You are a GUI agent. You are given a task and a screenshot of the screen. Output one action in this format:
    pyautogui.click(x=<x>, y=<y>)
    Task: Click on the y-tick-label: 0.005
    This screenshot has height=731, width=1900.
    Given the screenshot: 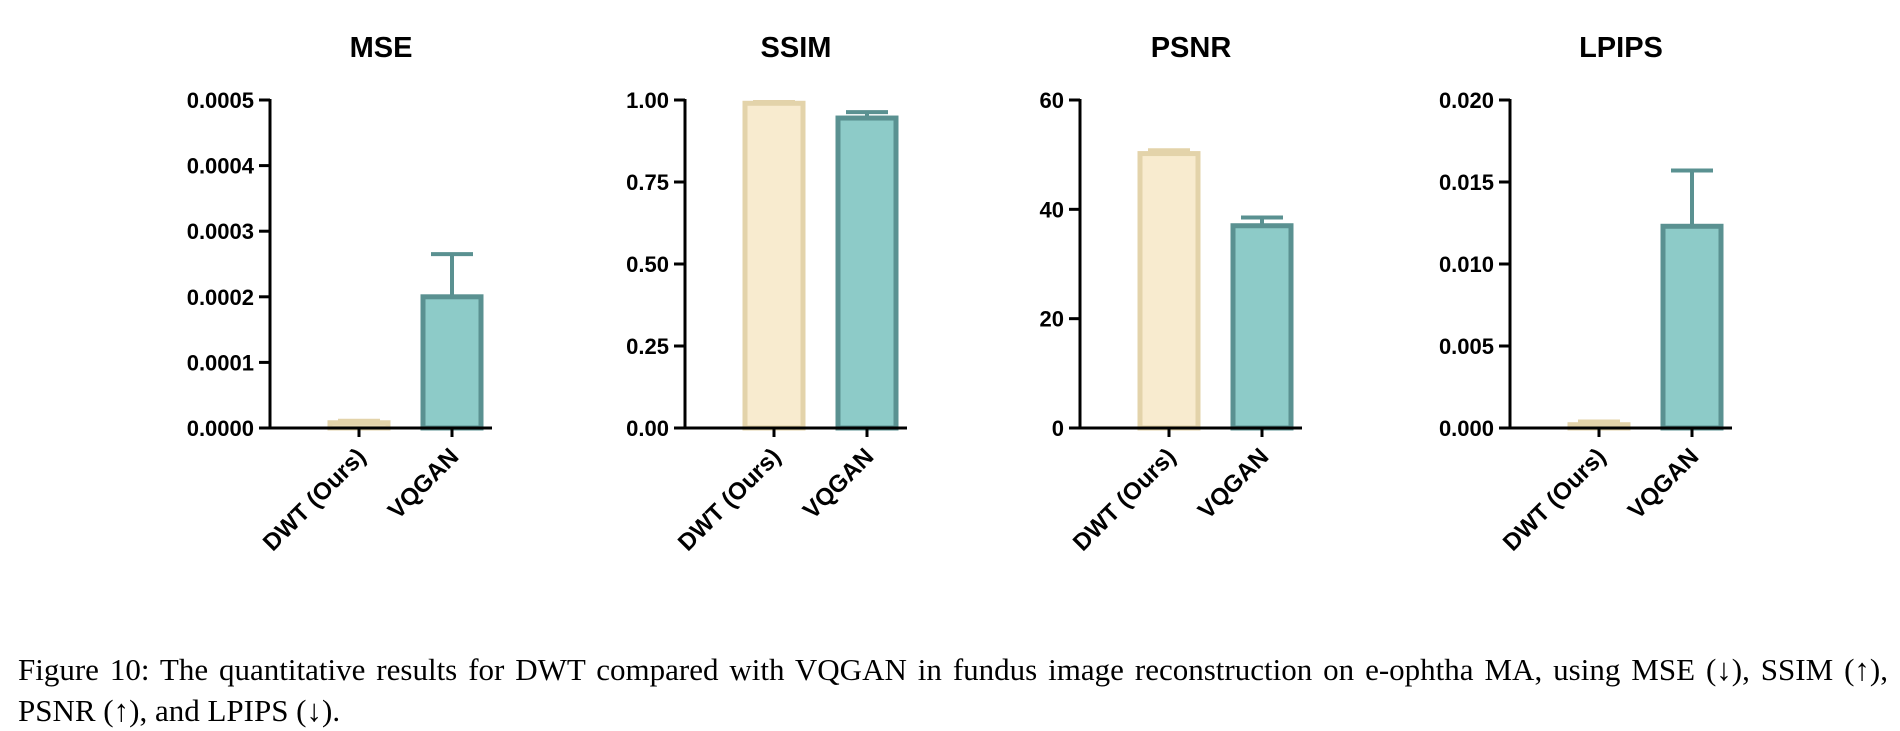 What is the action you would take?
    pyautogui.click(x=1466, y=346)
    